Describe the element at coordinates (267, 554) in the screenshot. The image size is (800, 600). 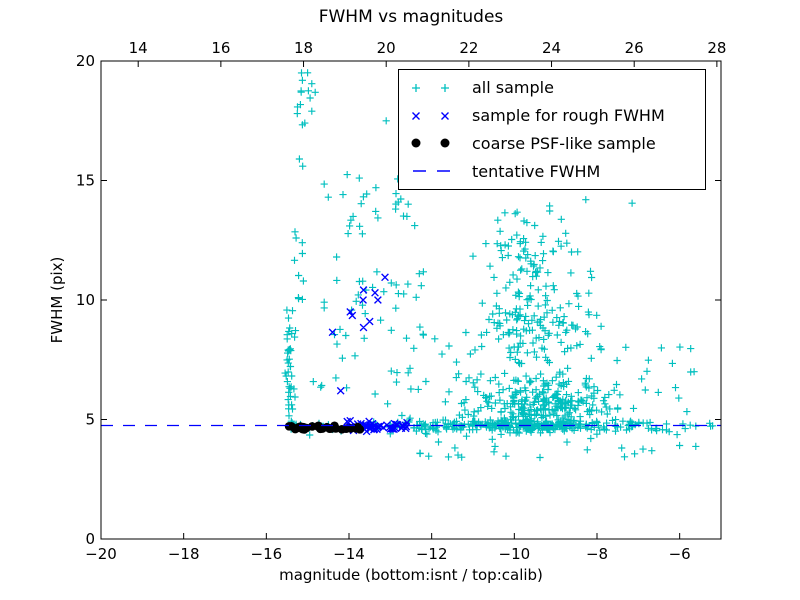
I see `svg-text: −16` at that location.